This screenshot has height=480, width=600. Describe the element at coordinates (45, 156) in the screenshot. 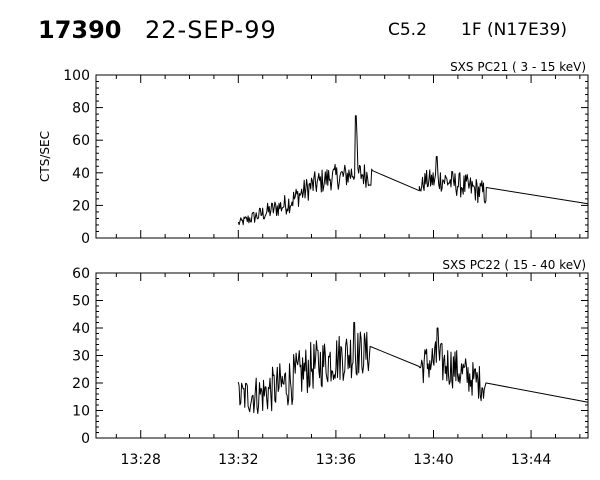

I see `y-axis-label: CTS/SEC` at that location.